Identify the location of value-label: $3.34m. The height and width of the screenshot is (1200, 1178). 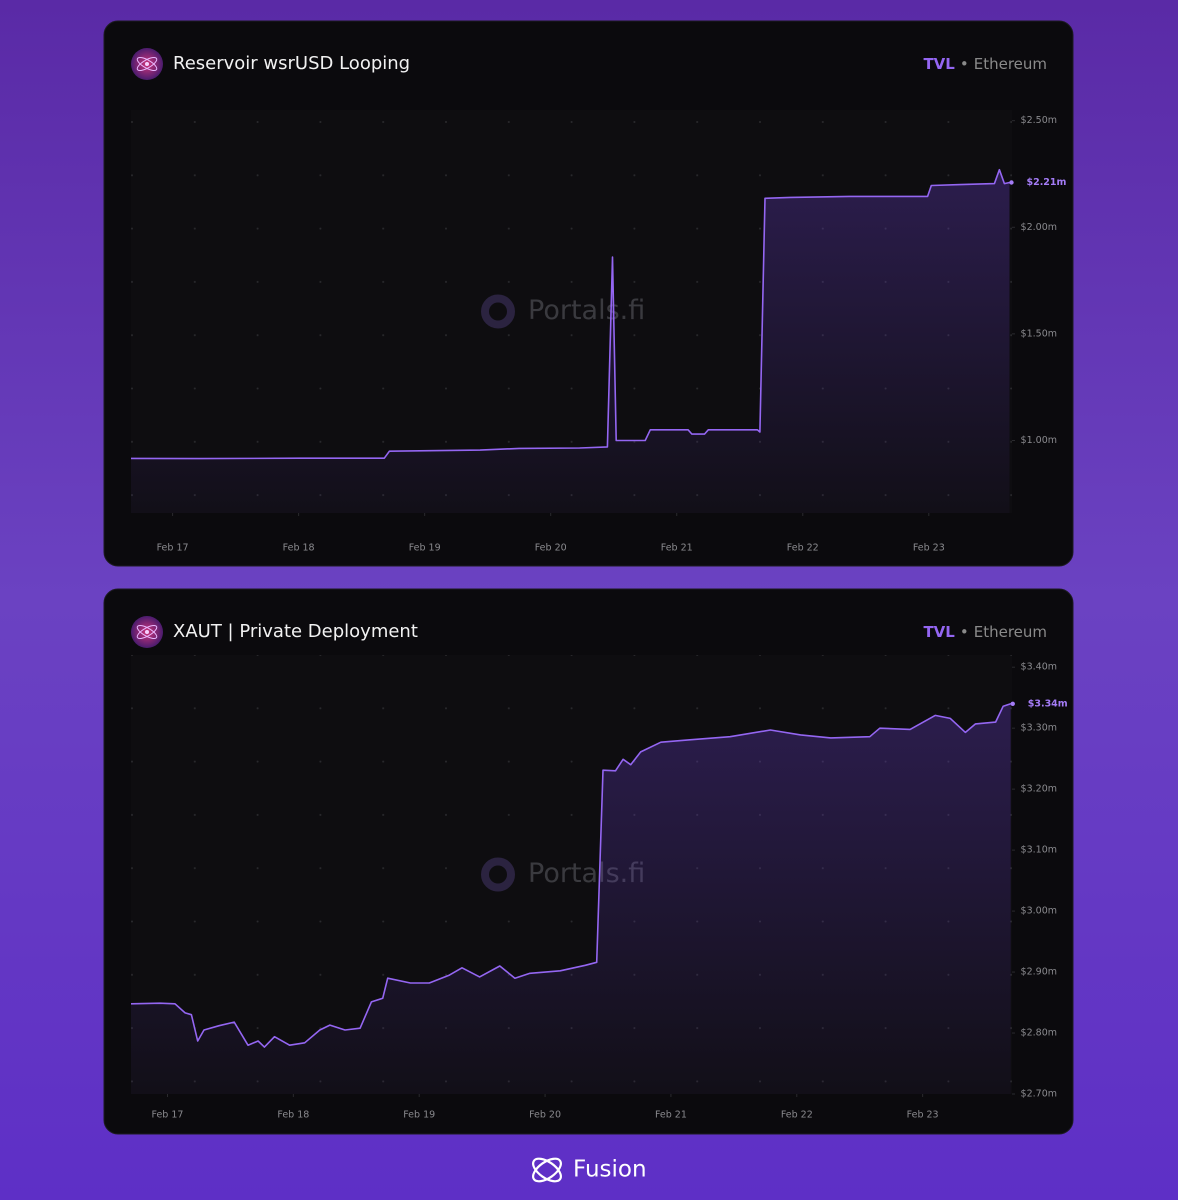
(1048, 703).